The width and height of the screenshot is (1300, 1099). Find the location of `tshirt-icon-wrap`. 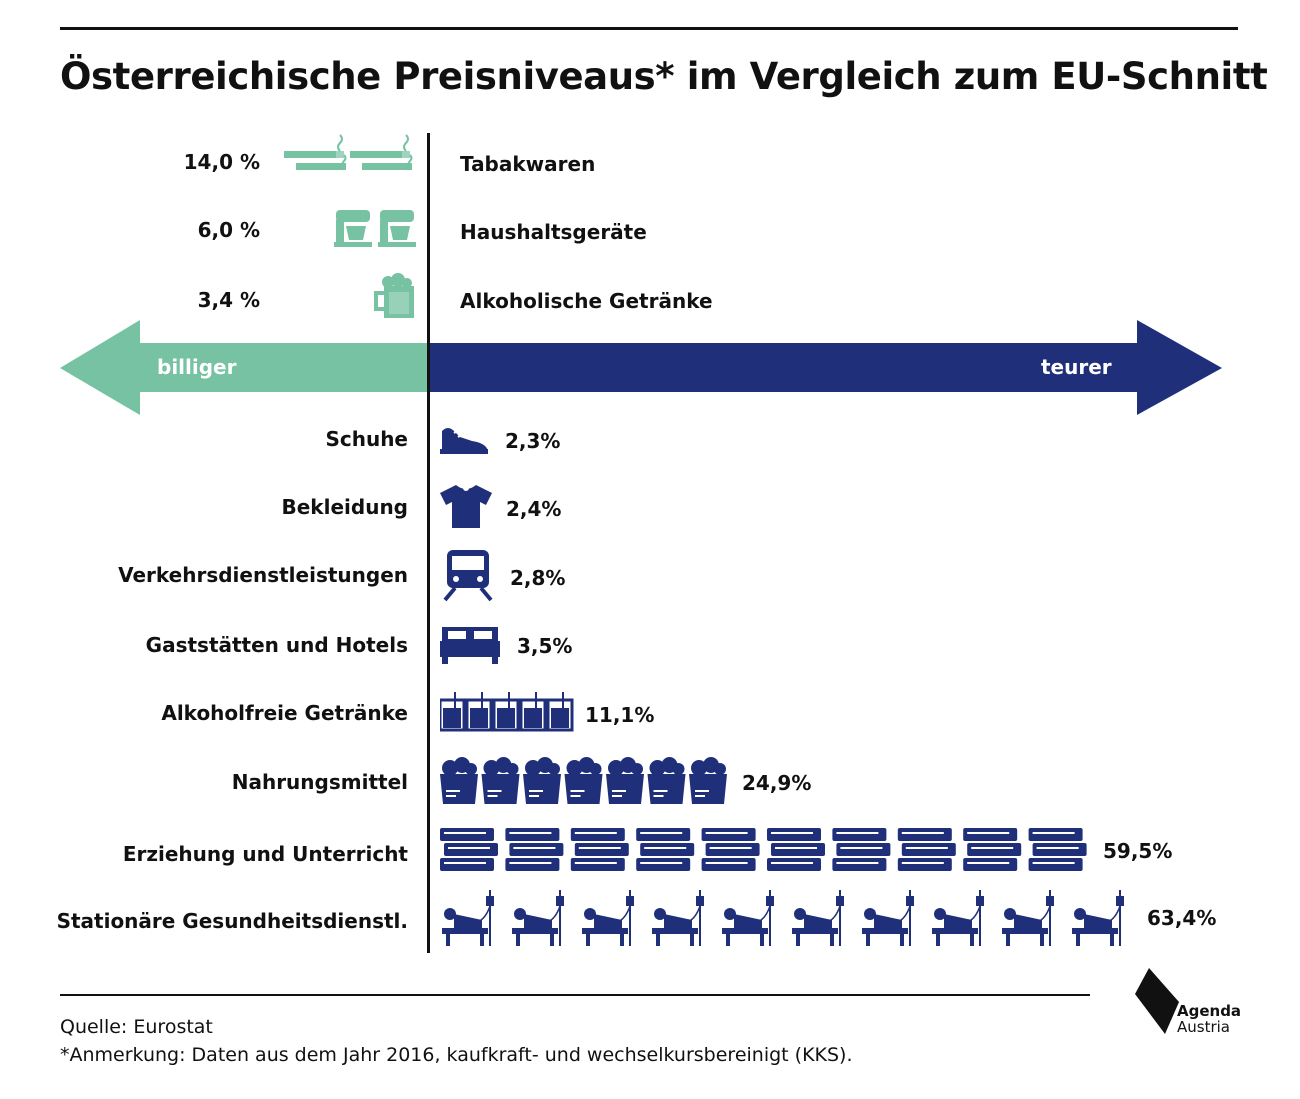

tshirt-icon-wrap is located at coordinates (466, 506).